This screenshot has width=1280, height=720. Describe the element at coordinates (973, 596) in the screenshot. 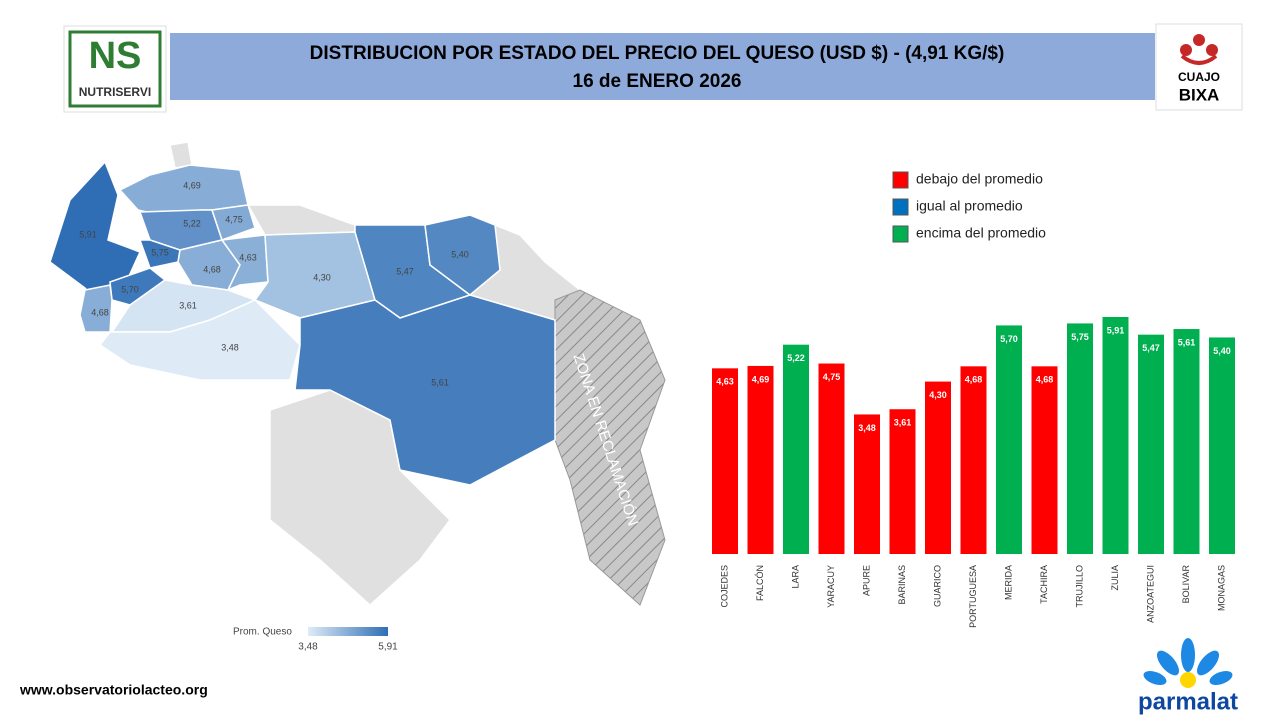

I see `x-tick-label: PORTUGUESA` at that location.